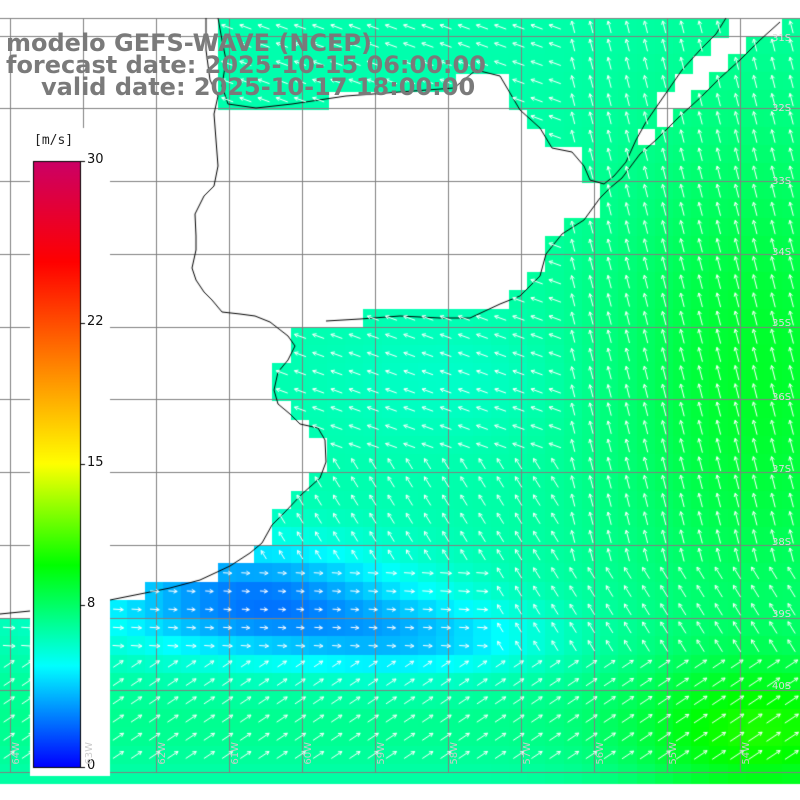  Describe the element at coordinates (782, 38) in the screenshot. I see `latitude-label: 31S` at that location.